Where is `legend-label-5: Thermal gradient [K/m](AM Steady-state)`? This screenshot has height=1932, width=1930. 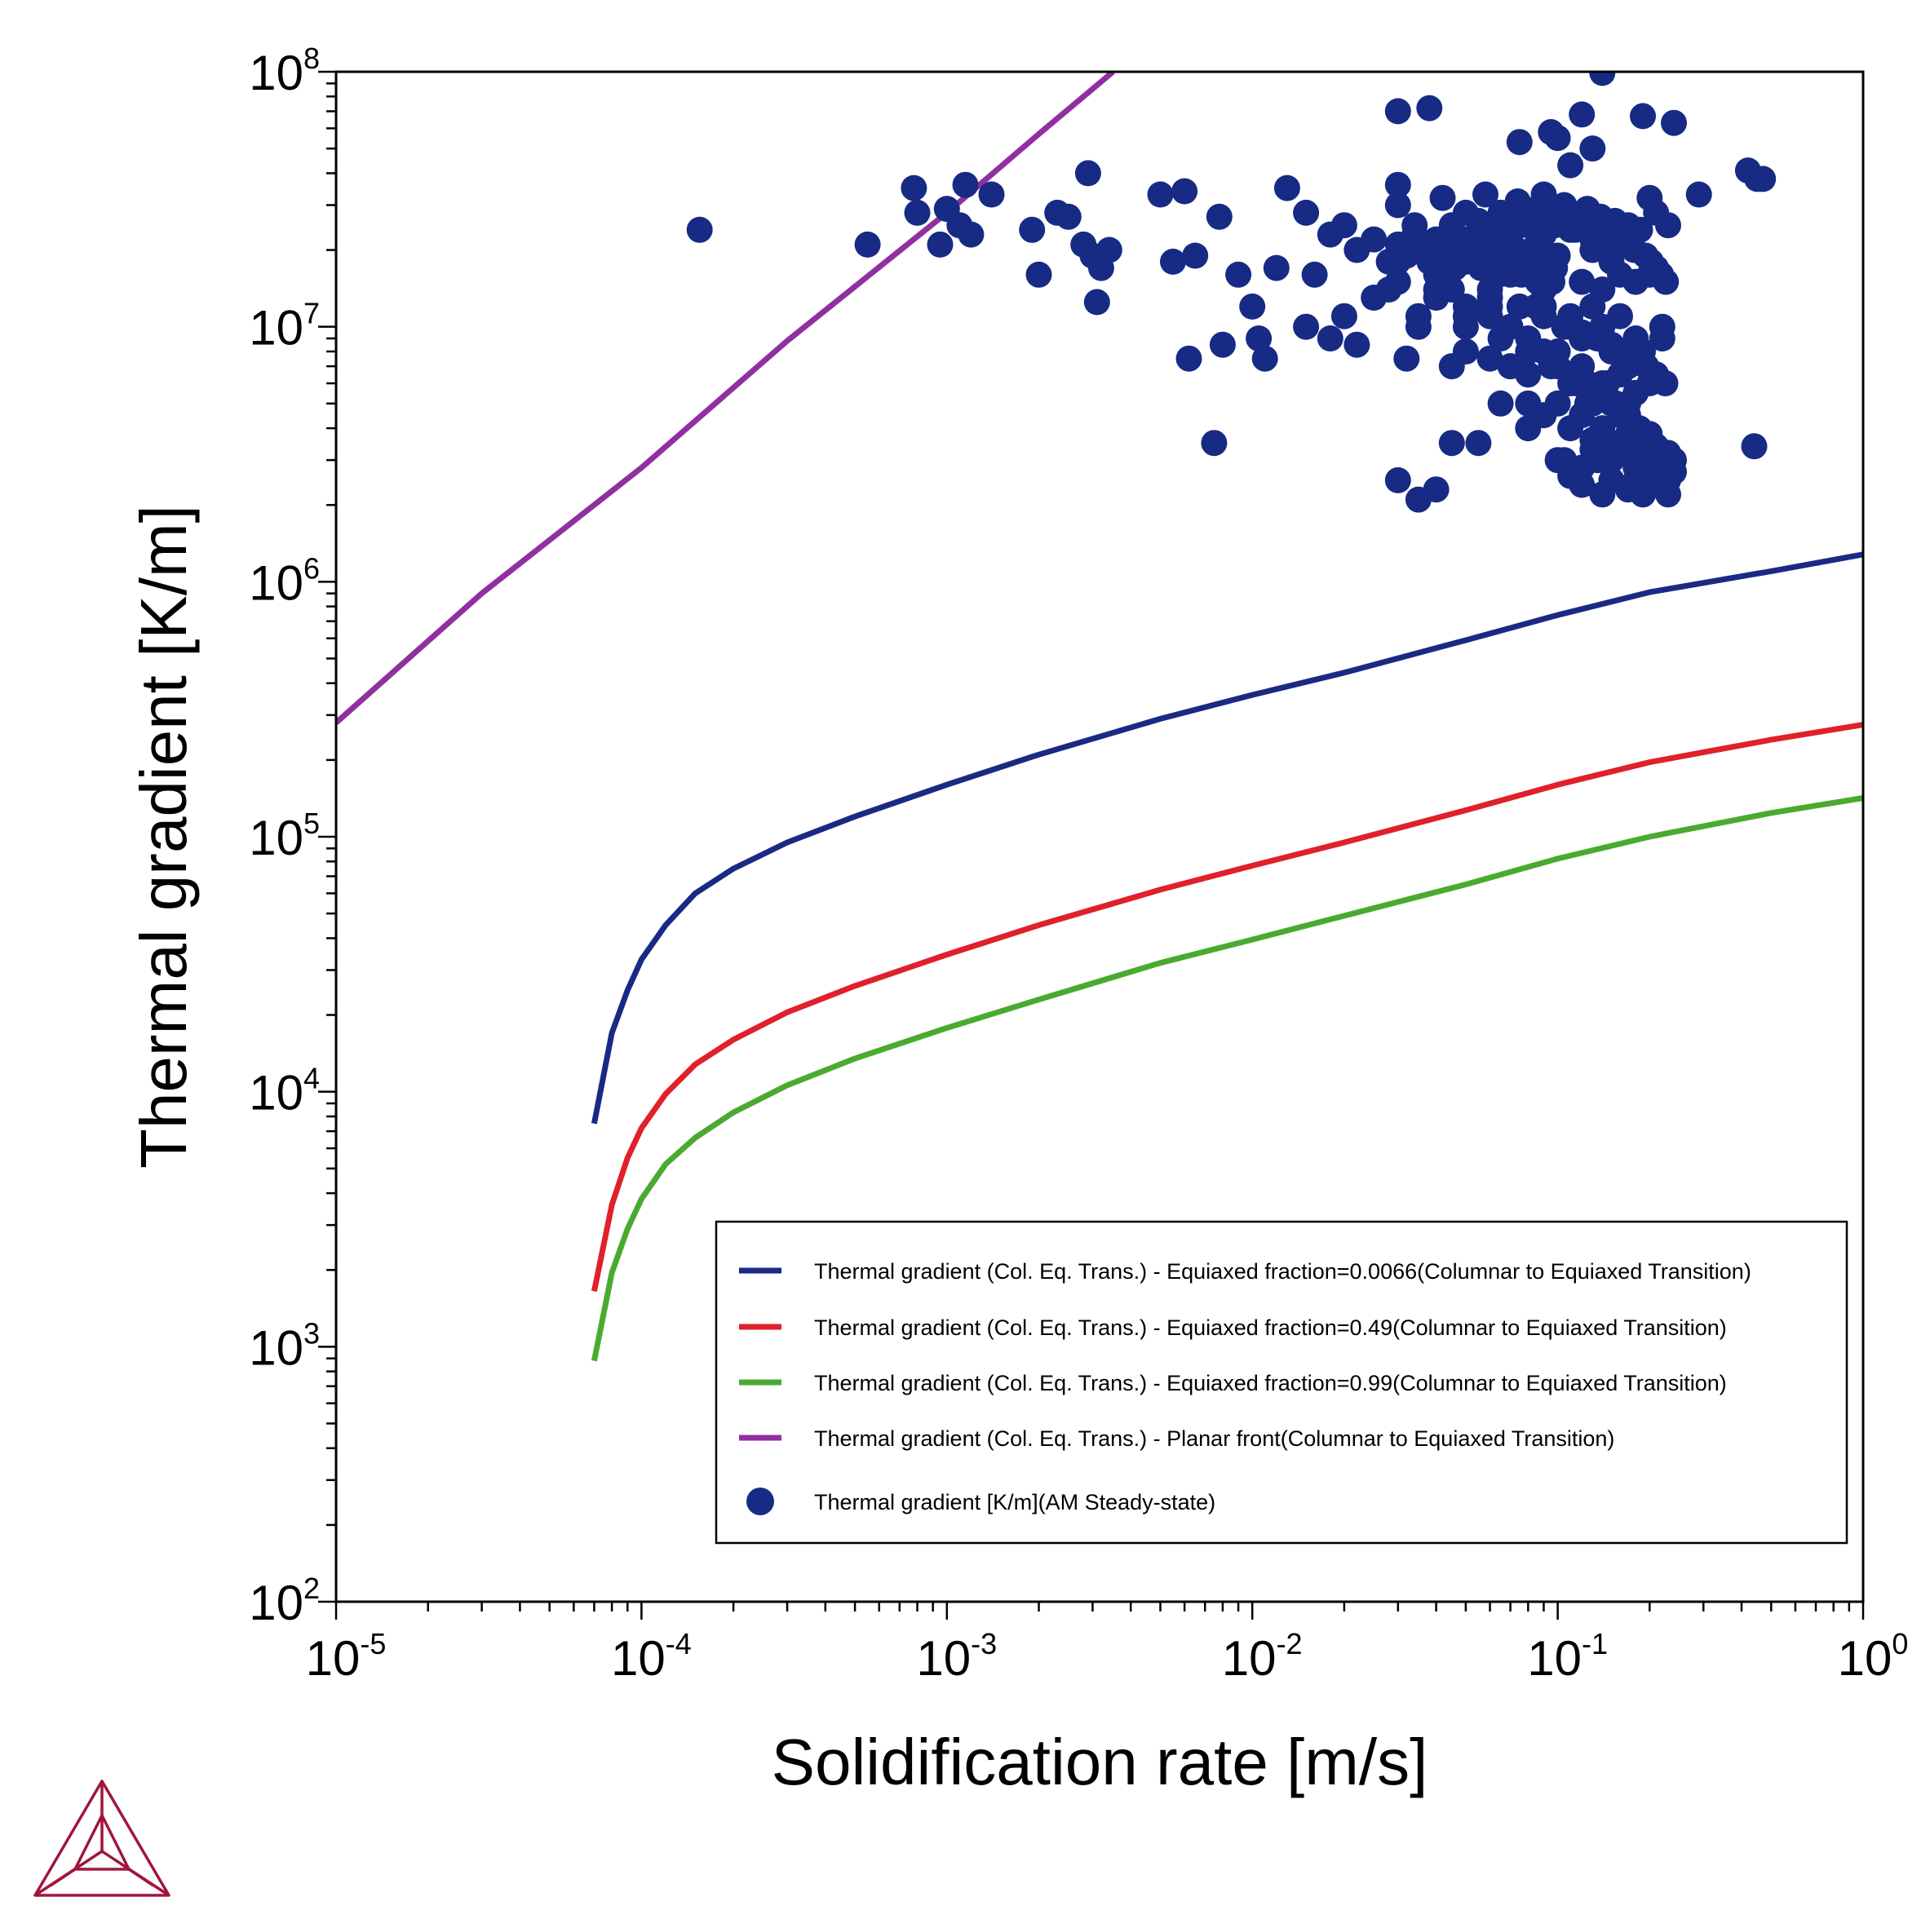
legend-label-5: Thermal gradient [K/m](AM Steady-state) is located at coordinates (1014, 1502).